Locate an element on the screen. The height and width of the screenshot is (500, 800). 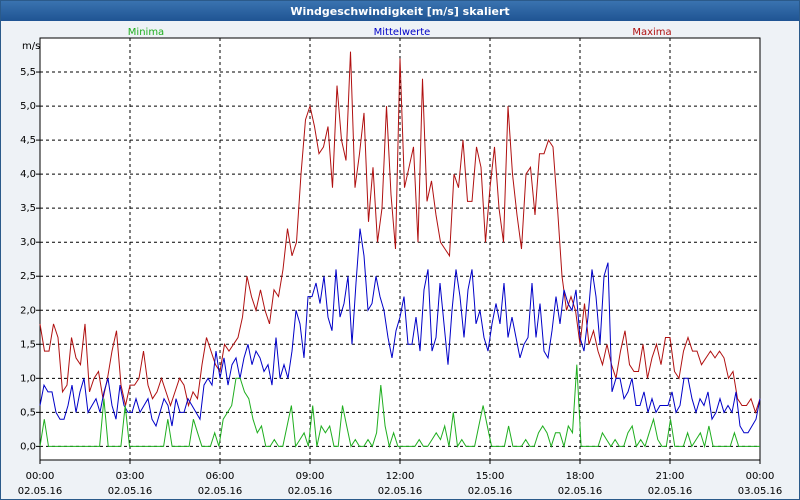
x-tick-date: 03.05.16 is located at coordinates (760, 491).